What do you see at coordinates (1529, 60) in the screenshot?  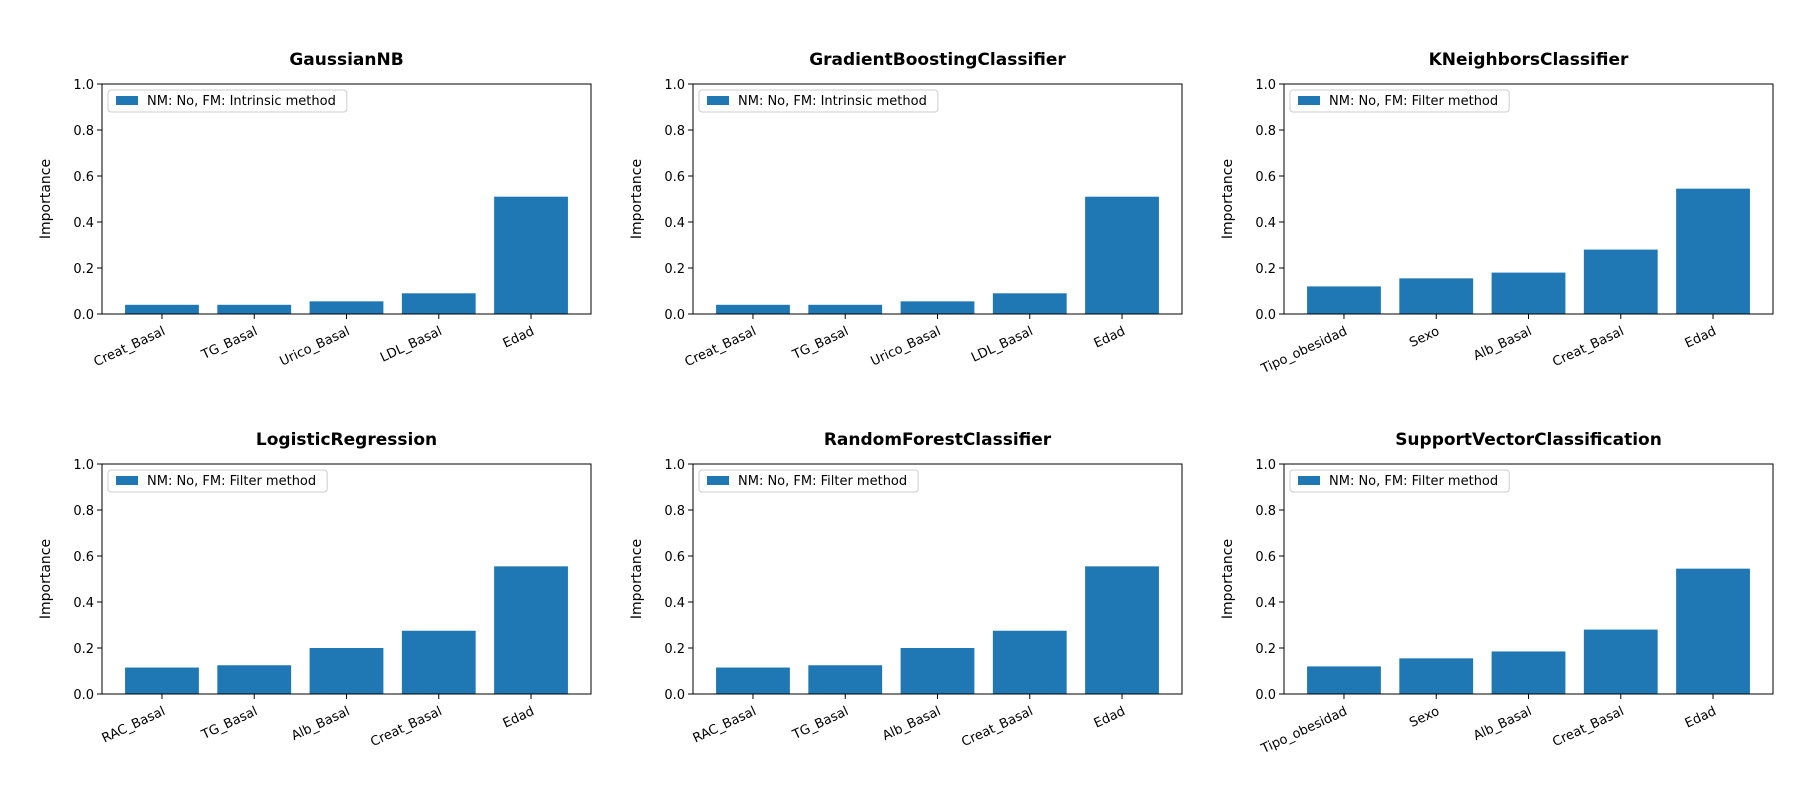 I see `subplot-title: KNeighborsClassifier` at bounding box center [1529, 60].